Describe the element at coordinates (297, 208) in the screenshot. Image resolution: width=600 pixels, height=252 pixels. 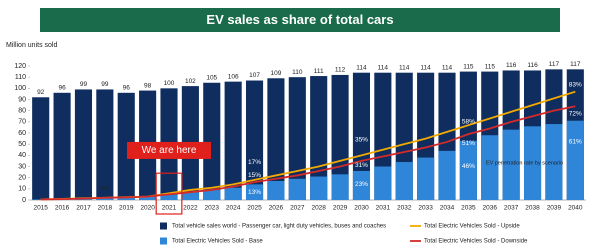
I see `x-tick-label: 2027` at that location.